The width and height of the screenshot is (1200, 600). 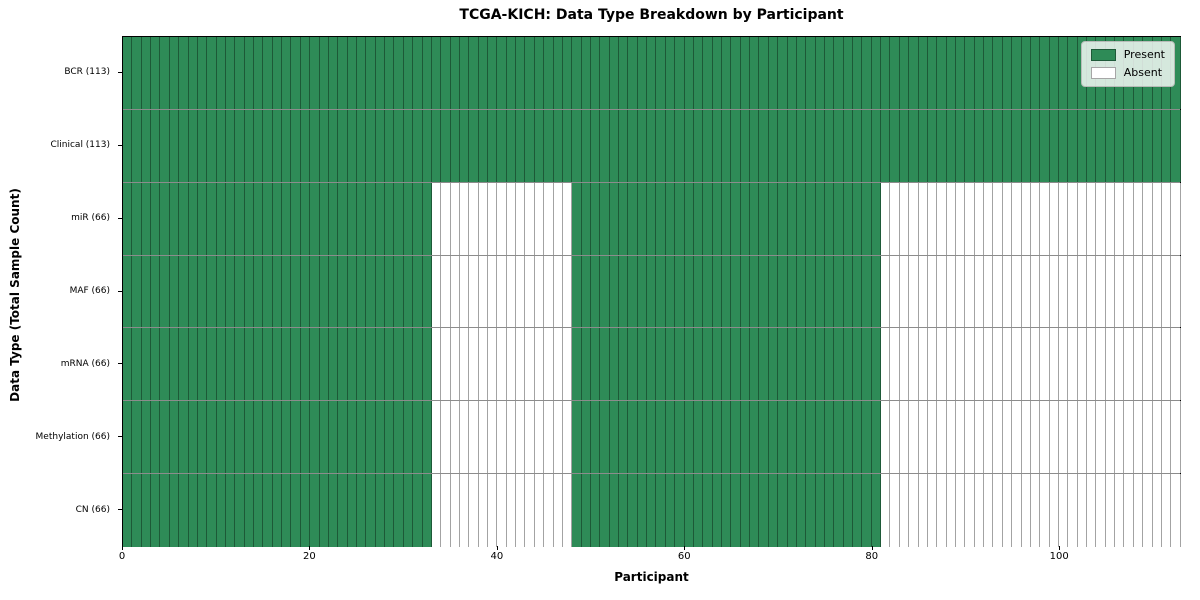 What do you see at coordinates (89, 291) in the screenshot?
I see `y-tick-label: MAF (66)` at bounding box center [89, 291].